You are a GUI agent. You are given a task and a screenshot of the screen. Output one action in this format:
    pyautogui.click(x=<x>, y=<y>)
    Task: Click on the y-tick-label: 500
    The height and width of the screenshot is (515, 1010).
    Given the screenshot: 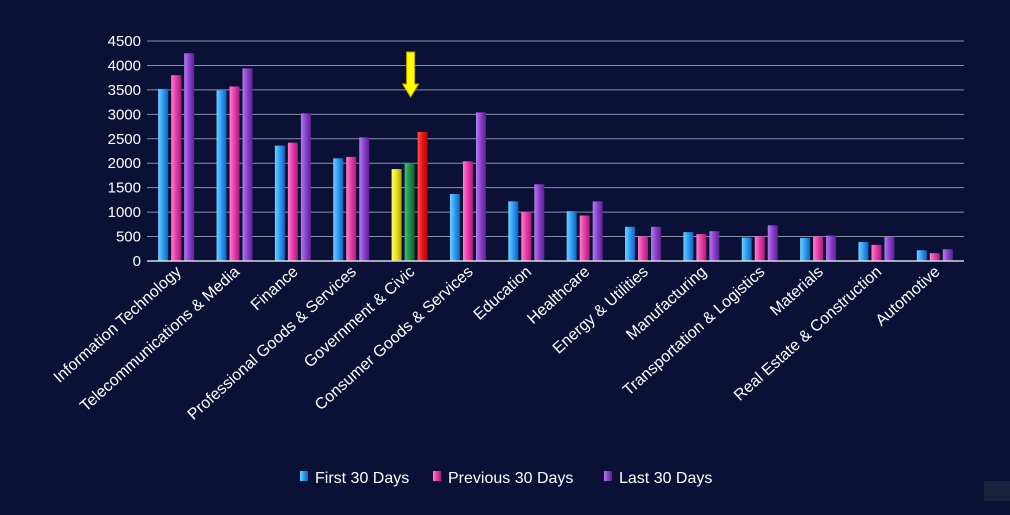 What is the action you would take?
    pyautogui.click(x=128, y=237)
    